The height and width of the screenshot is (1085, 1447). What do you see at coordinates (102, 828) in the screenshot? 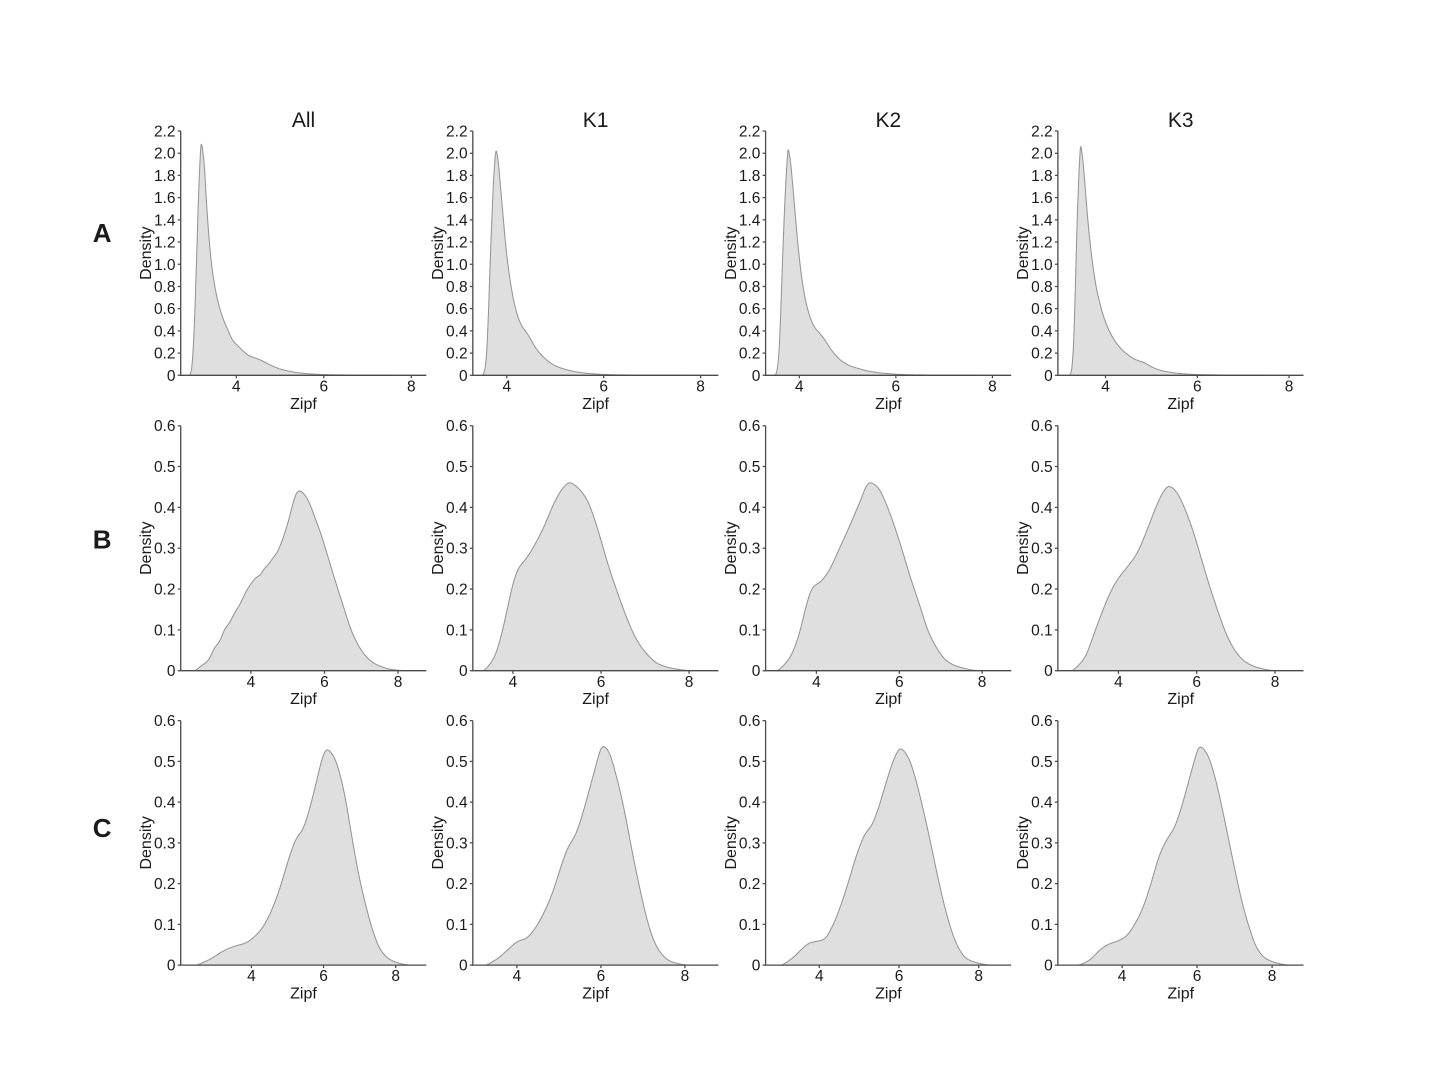
I see `svg-text: C` at bounding box center [102, 828].